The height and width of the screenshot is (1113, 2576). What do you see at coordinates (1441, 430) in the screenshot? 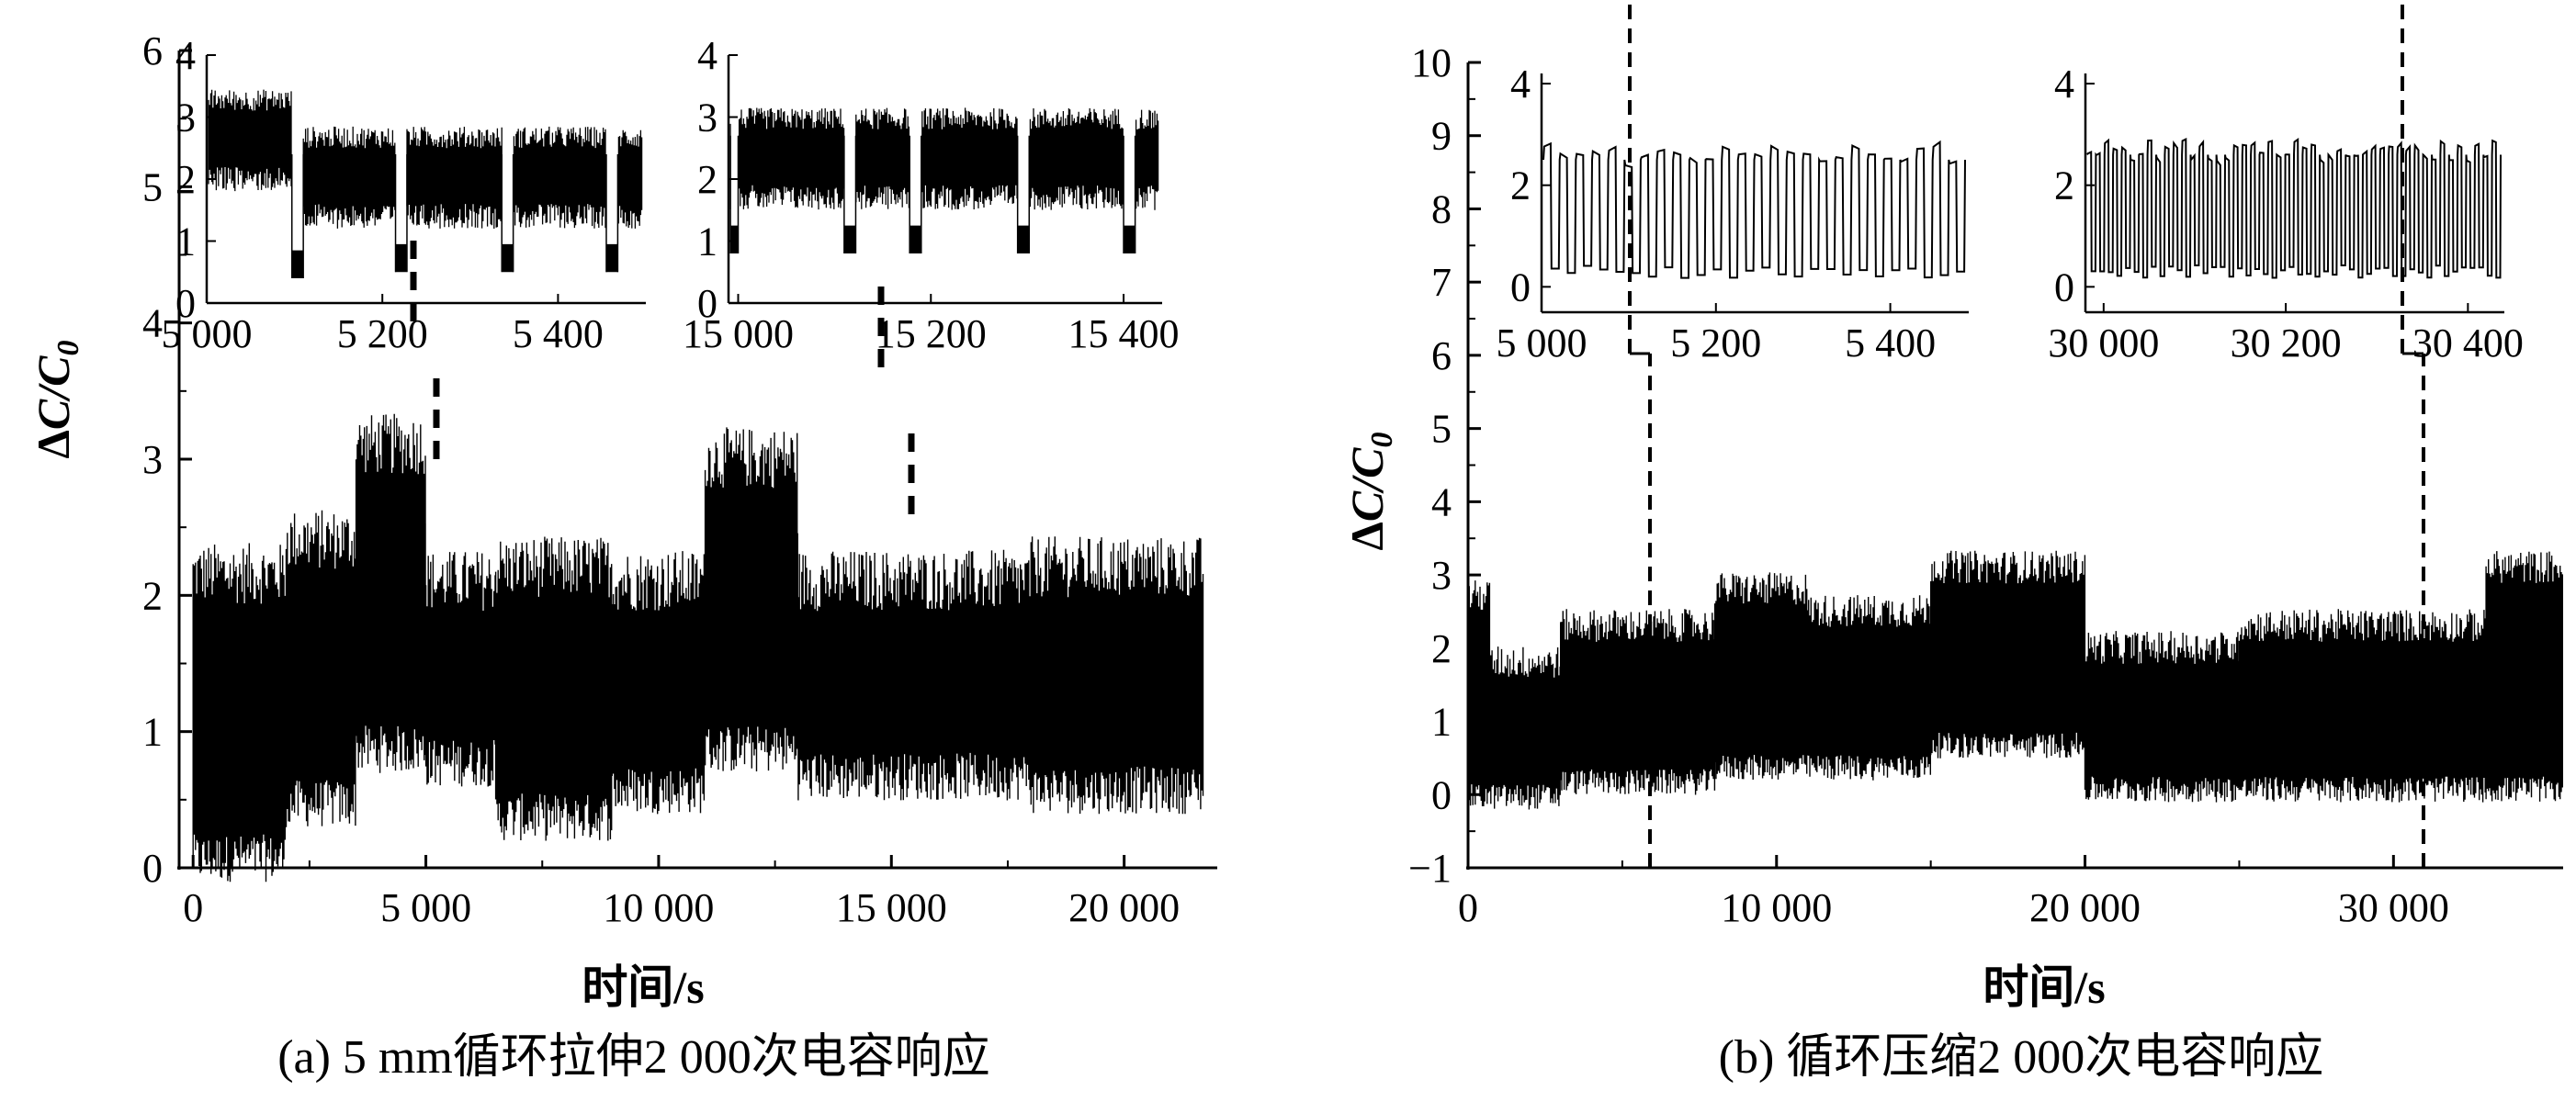
I see `panel-b-y-tick-label: 5` at bounding box center [1441, 430].